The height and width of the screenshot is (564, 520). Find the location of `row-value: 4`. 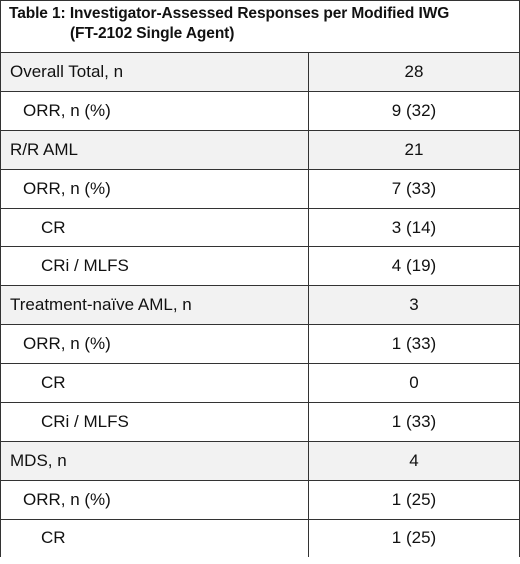

row-value: 4 is located at coordinates (414, 460).